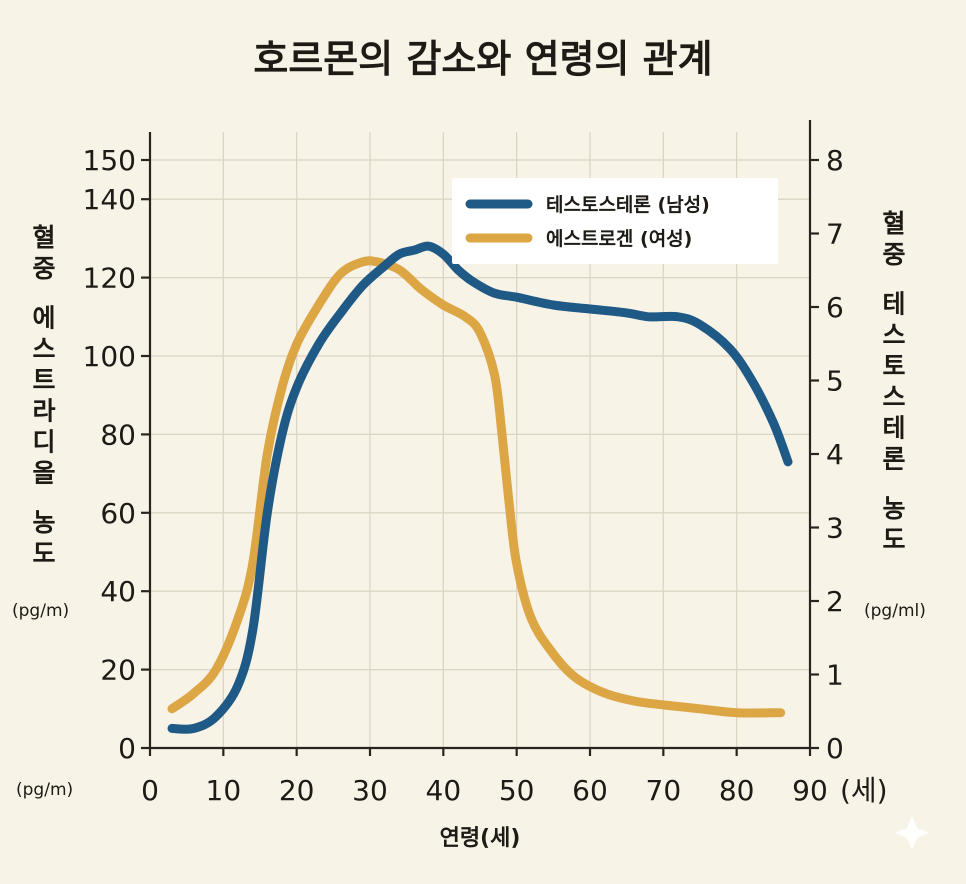 The width and height of the screenshot is (966, 884). What do you see at coordinates (224, 790) in the screenshot?
I see `x-tick-label: 10` at bounding box center [224, 790].